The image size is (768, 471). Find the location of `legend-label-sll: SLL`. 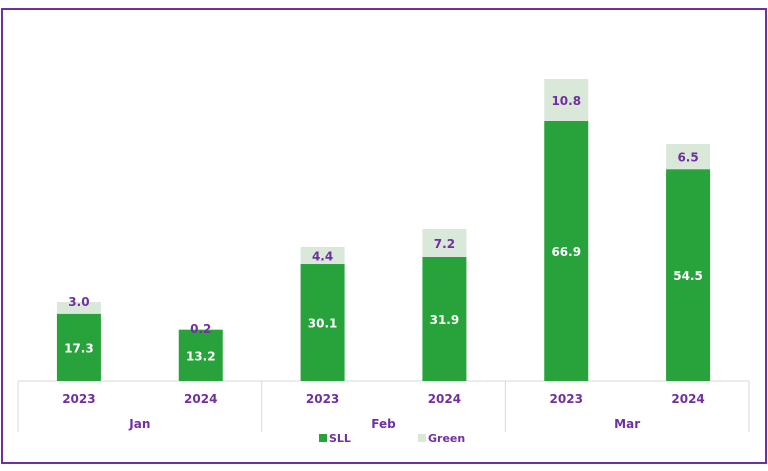

legend-label-sll: SLL is located at coordinates (340, 438).